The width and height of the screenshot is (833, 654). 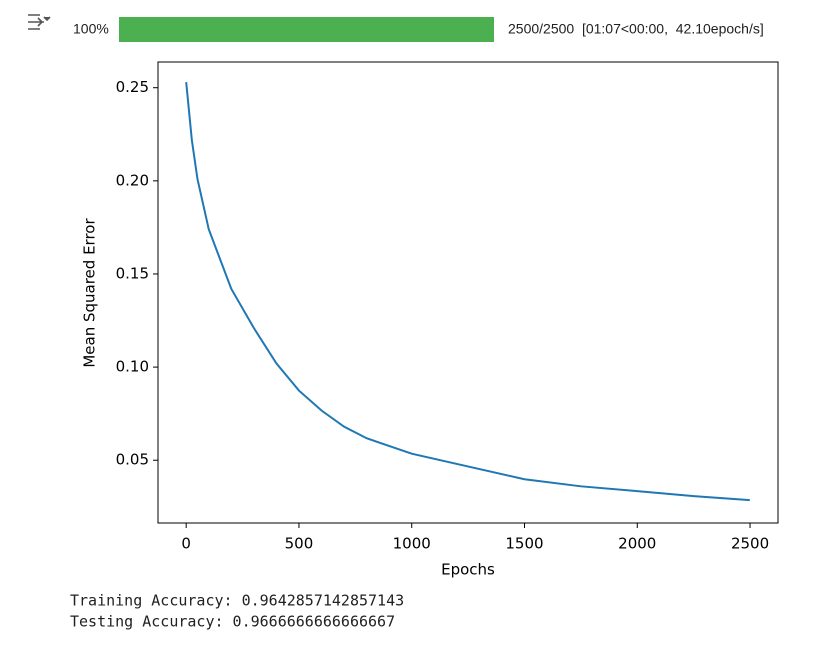 What do you see at coordinates (39, 22) in the screenshot?
I see `output-toggle-icon` at bounding box center [39, 22].